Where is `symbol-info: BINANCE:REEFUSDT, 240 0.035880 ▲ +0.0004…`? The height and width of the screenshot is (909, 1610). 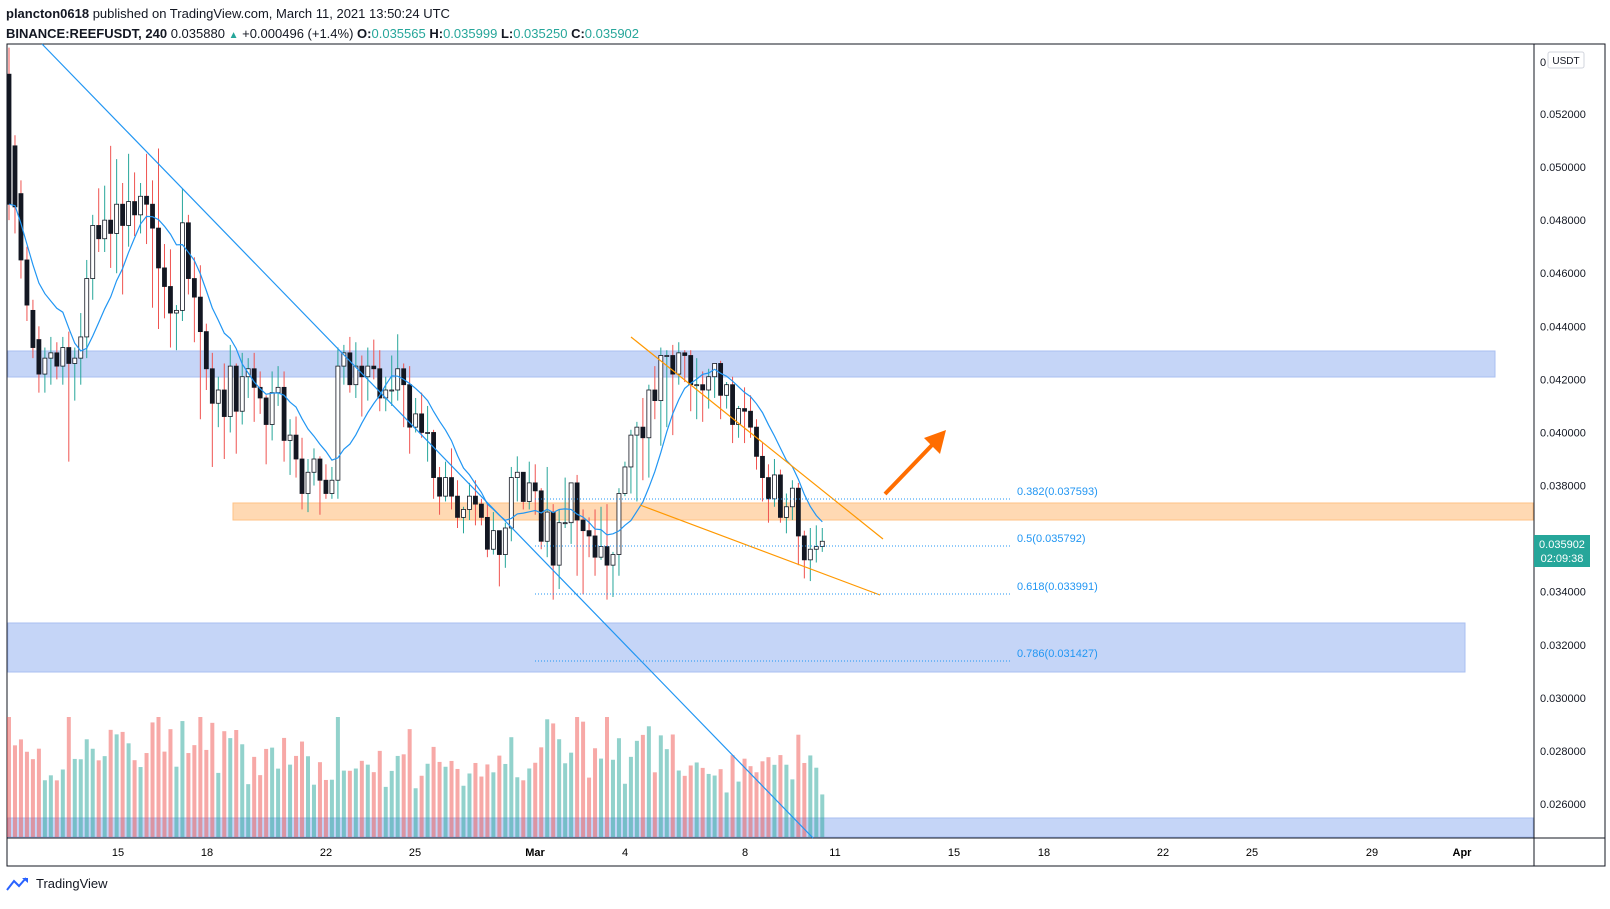
symbol-info: BINANCE:REEFUSDT, 240 0.035880 ▲ +0.0004… is located at coordinates (322, 35).